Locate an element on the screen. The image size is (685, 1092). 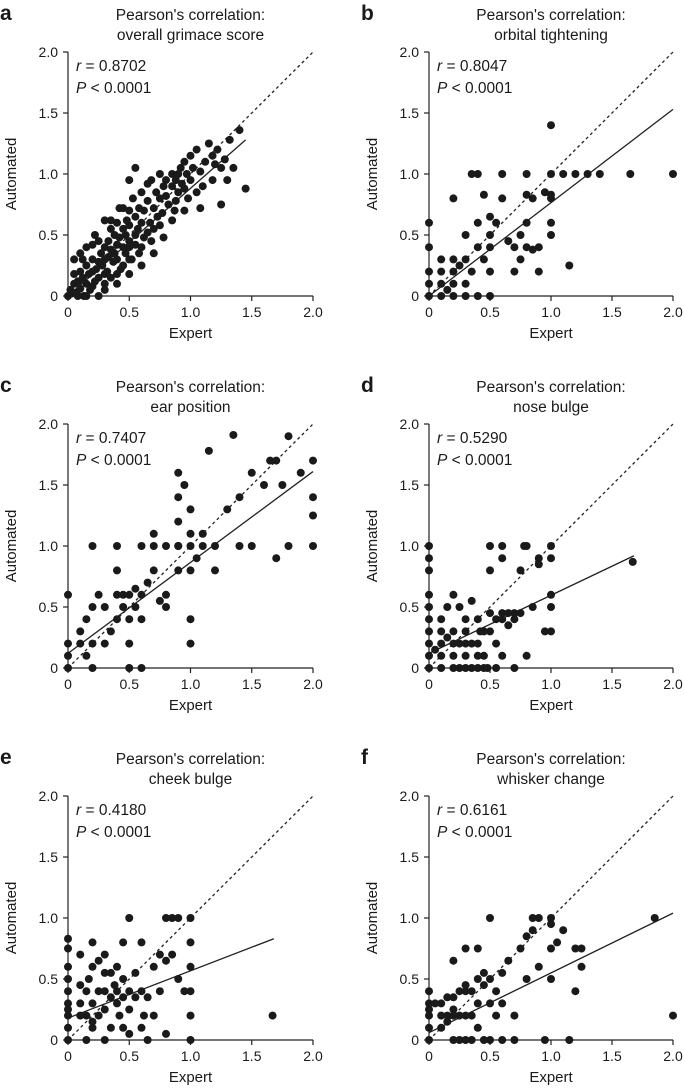
x-tick-label: 2.0 is located at coordinates (673, 684).